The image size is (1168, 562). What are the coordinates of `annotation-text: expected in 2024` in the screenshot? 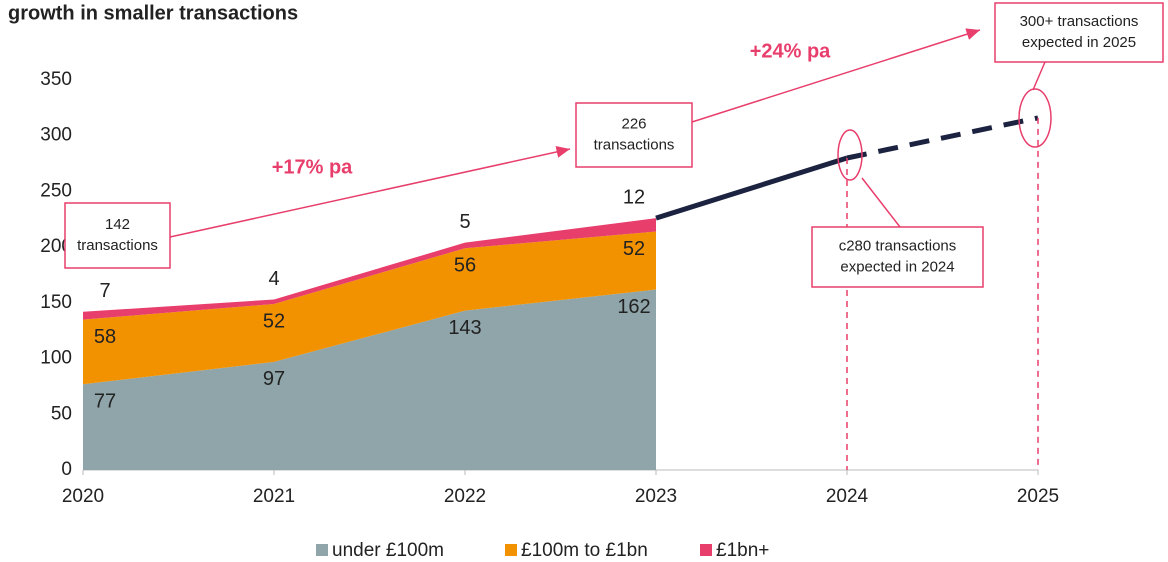 It's located at (897, 266).